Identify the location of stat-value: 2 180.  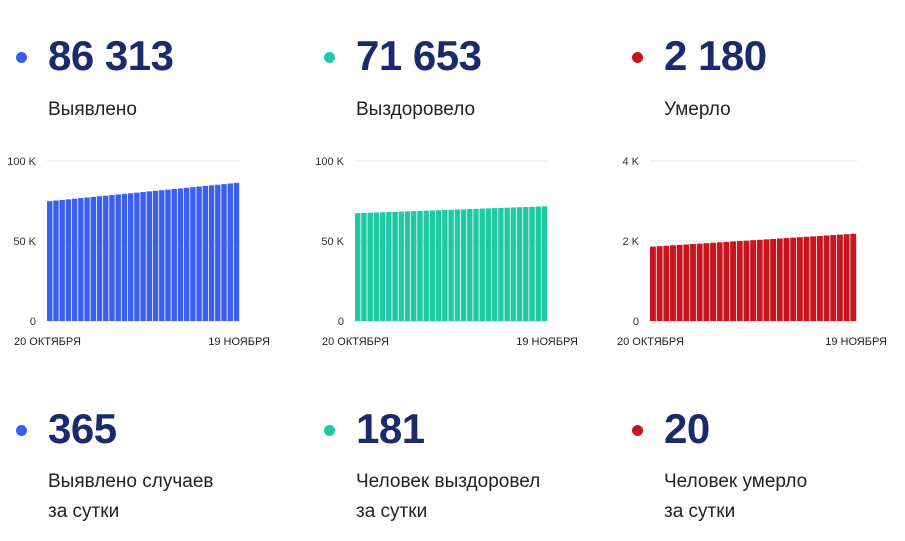
(715, 55).